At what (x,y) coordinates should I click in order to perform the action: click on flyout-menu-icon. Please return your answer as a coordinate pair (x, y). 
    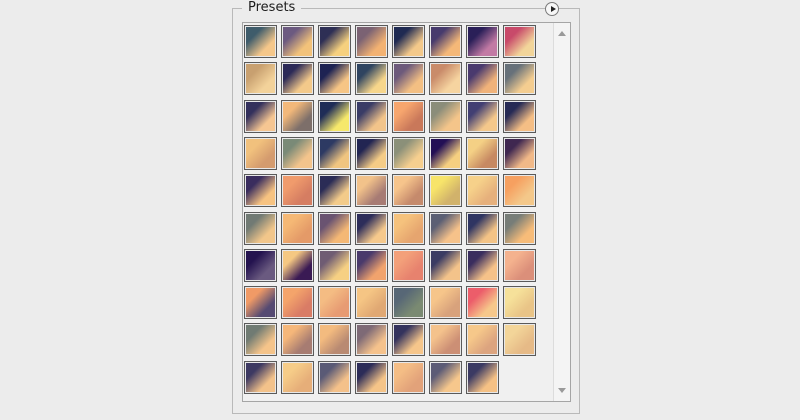
    Looking at the image, I should click on (553, 9).